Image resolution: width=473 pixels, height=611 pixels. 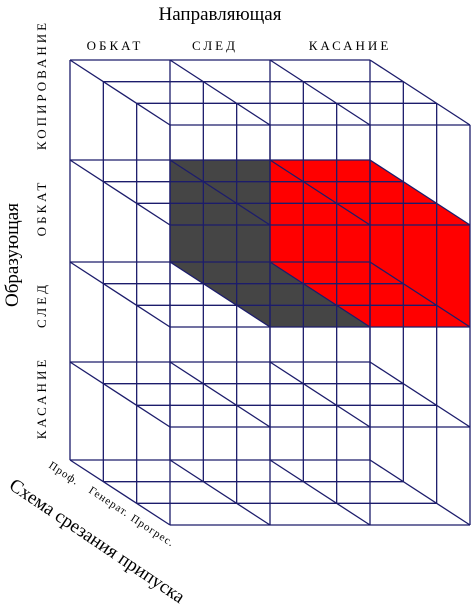 I want to click on row-label: СЛЕД, so click(x=41, y=305).